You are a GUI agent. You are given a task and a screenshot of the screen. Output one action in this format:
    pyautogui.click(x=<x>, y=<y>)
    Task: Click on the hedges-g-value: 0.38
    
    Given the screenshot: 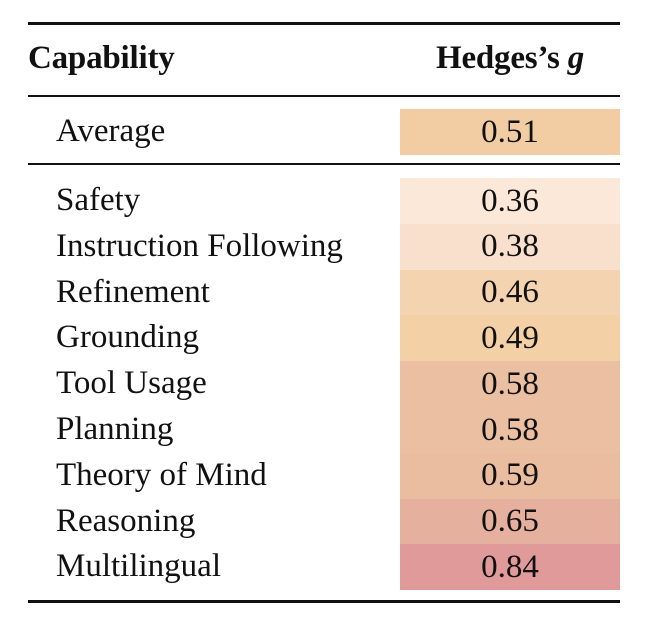 What is the action you would take?
    pyautogui.click(x=510, y=246)
    